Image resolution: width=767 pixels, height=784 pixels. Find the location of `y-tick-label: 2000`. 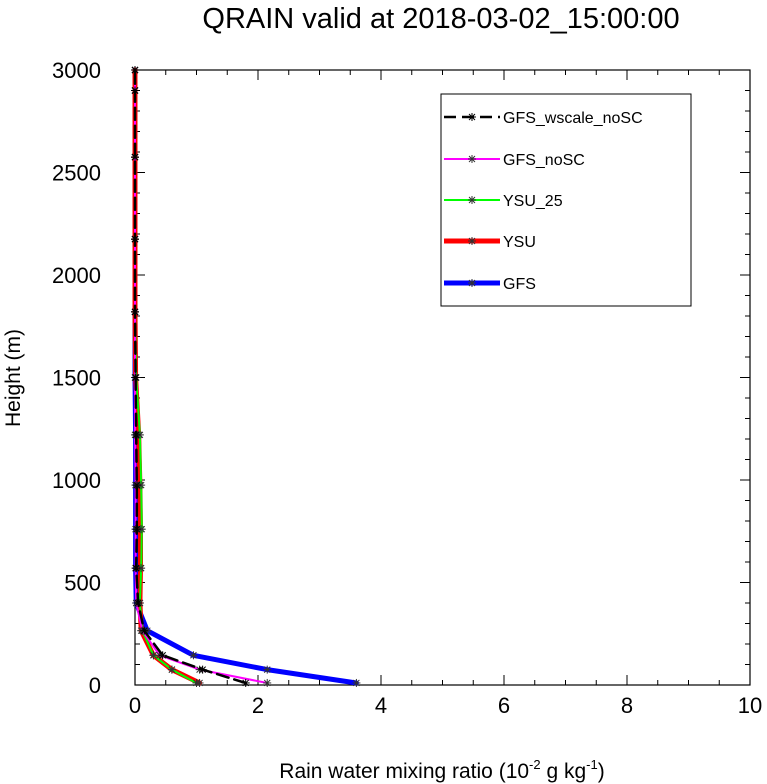

y-tick-label: 2000 is located at coordinates (76, 275).